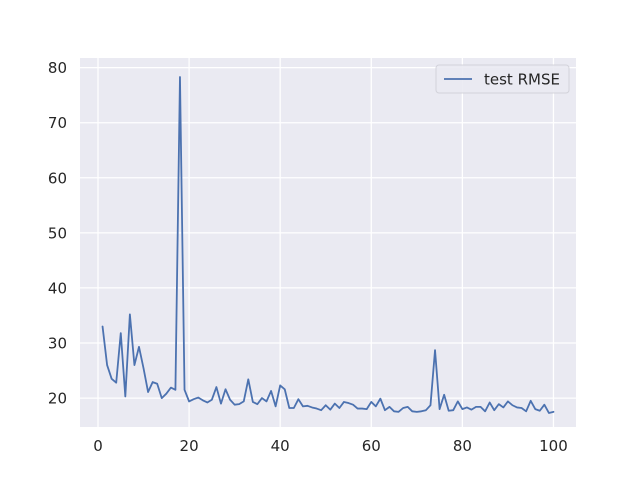 The width and height of the screenshot is (640, 480). What do you see at coordinates (280, 446) in the screenshot?
I see `x-tick-label: 40` at bounding box center [280, 446].